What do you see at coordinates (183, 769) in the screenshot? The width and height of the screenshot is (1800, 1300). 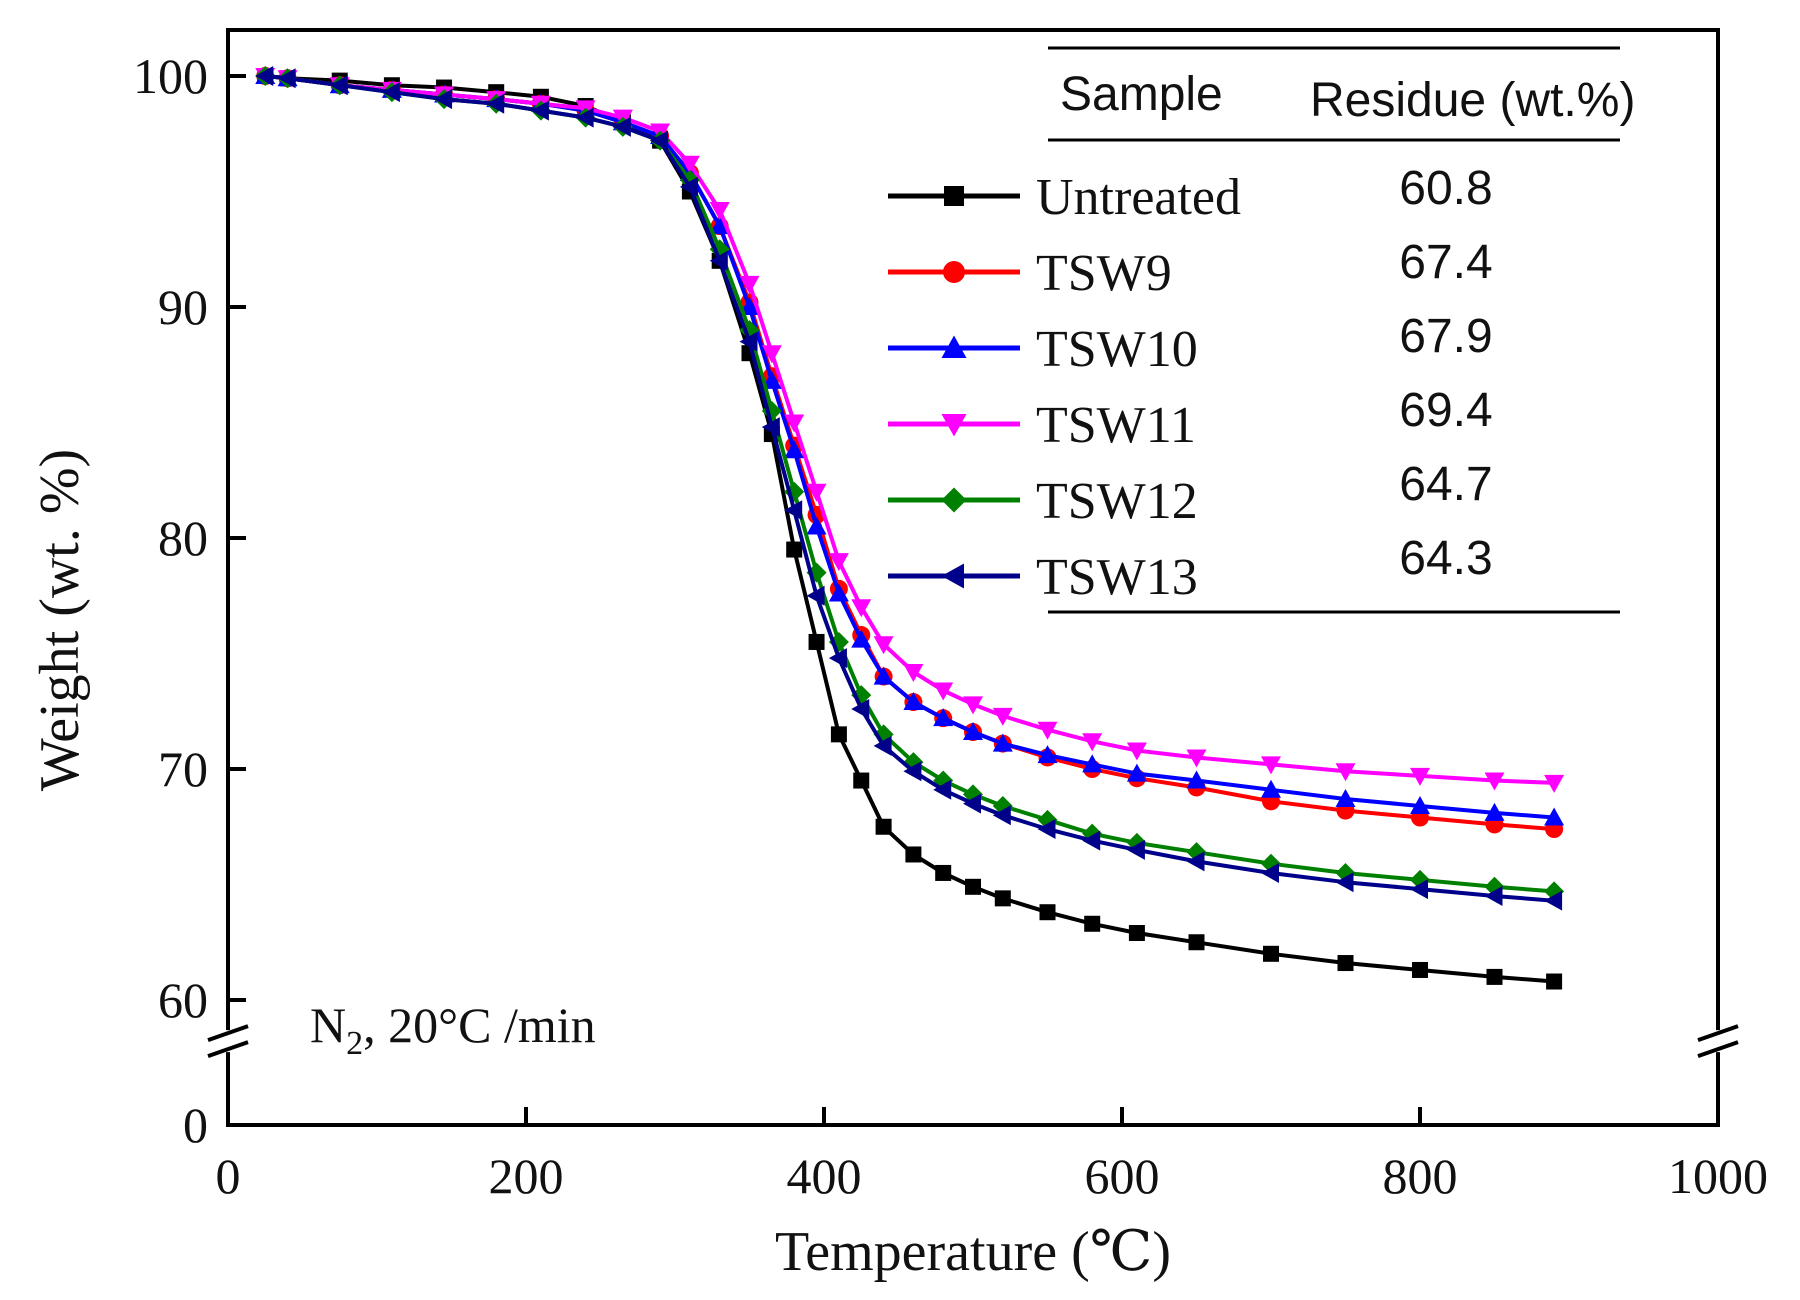 I see `y-tick-label: 70` at bounding box center [183, 769].